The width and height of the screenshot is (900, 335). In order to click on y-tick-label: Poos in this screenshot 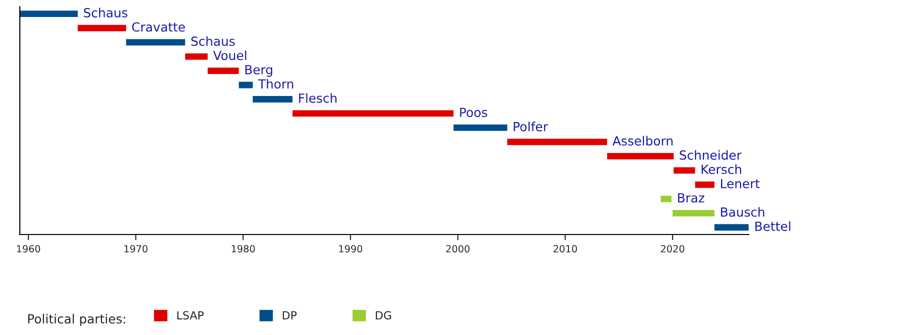, I will do `click(474, 113)`.